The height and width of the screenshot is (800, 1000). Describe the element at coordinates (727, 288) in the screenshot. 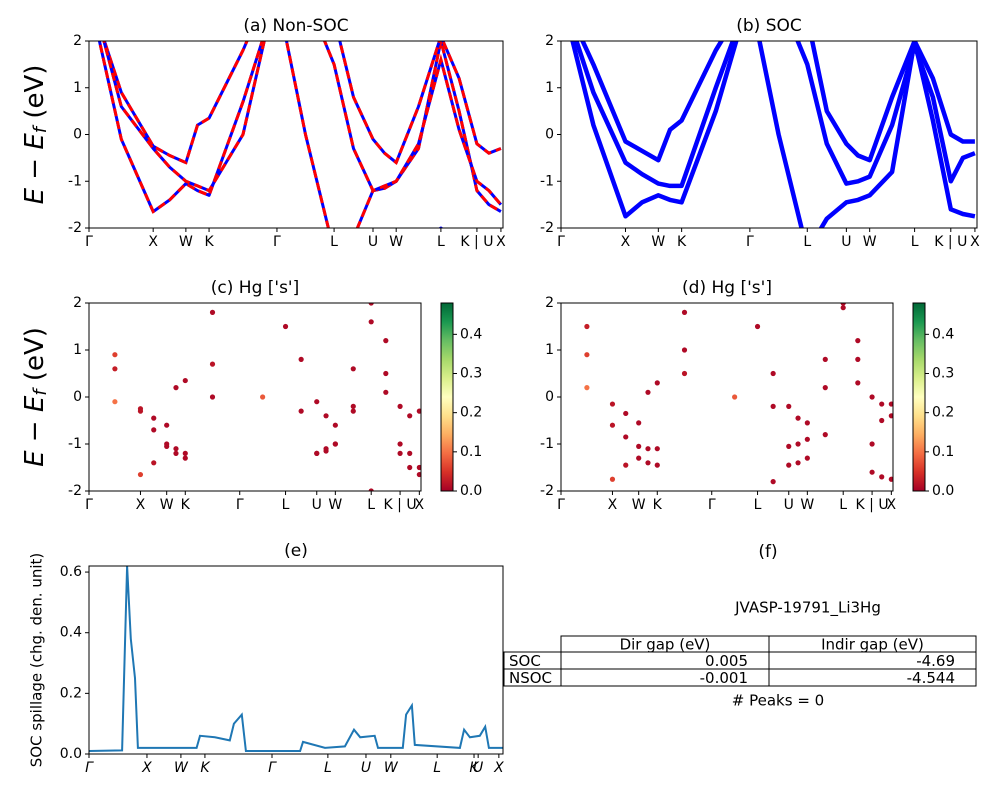

I see `panel-title: (d) Hg ['s']` at that location.